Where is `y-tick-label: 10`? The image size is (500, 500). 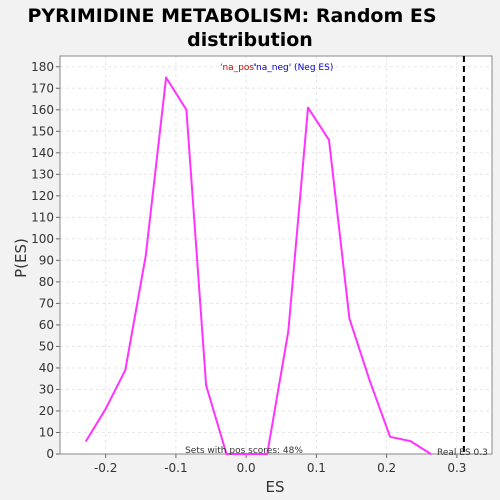 y-tick-label: 10 is located at coordinates (46, 432).